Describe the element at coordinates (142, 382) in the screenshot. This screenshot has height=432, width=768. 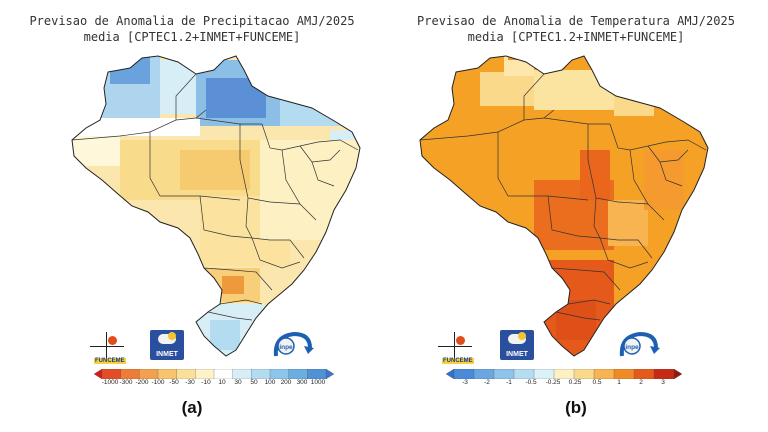
I see `precipitation-colorbar-tick: -200` at that location.